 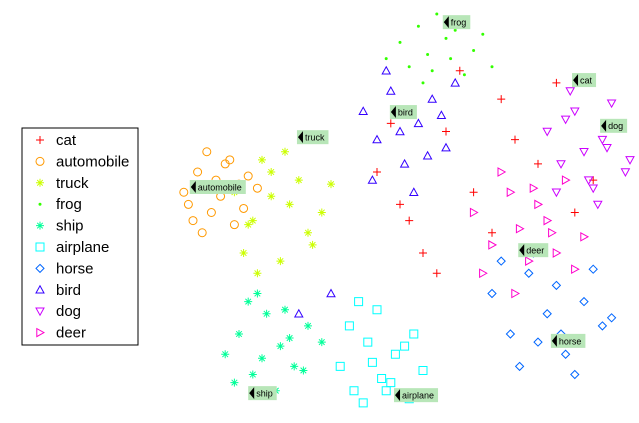 What do you see at coordinates (570, 341) in the screenshot?
I see `annotation-label: horse` at bounding box center [570, 341].